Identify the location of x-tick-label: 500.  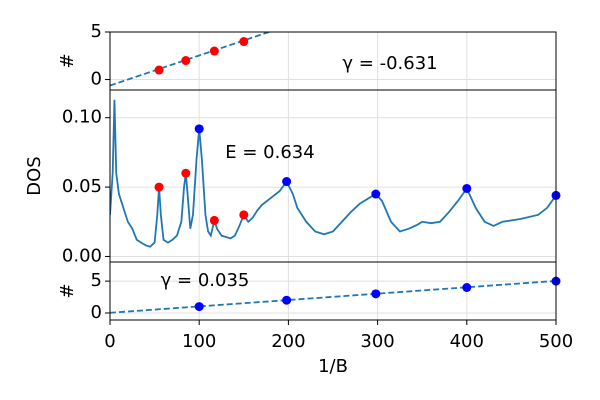
(556, 341).